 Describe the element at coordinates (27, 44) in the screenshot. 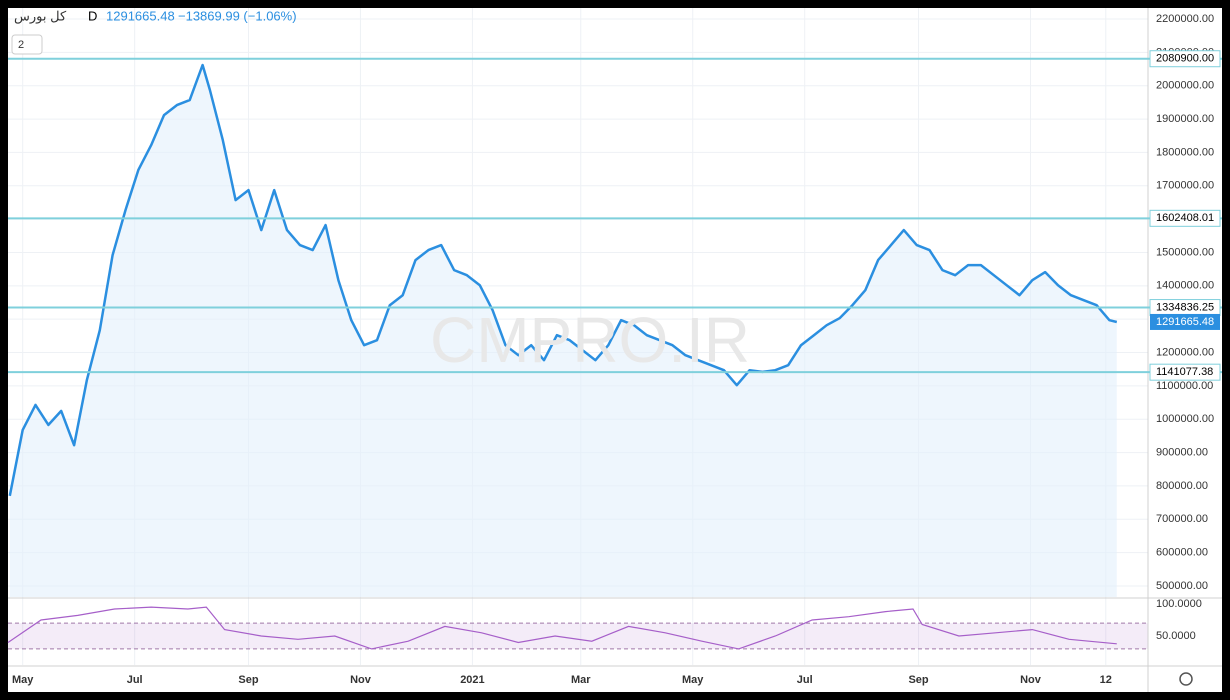

I see `layers-button` at that location.